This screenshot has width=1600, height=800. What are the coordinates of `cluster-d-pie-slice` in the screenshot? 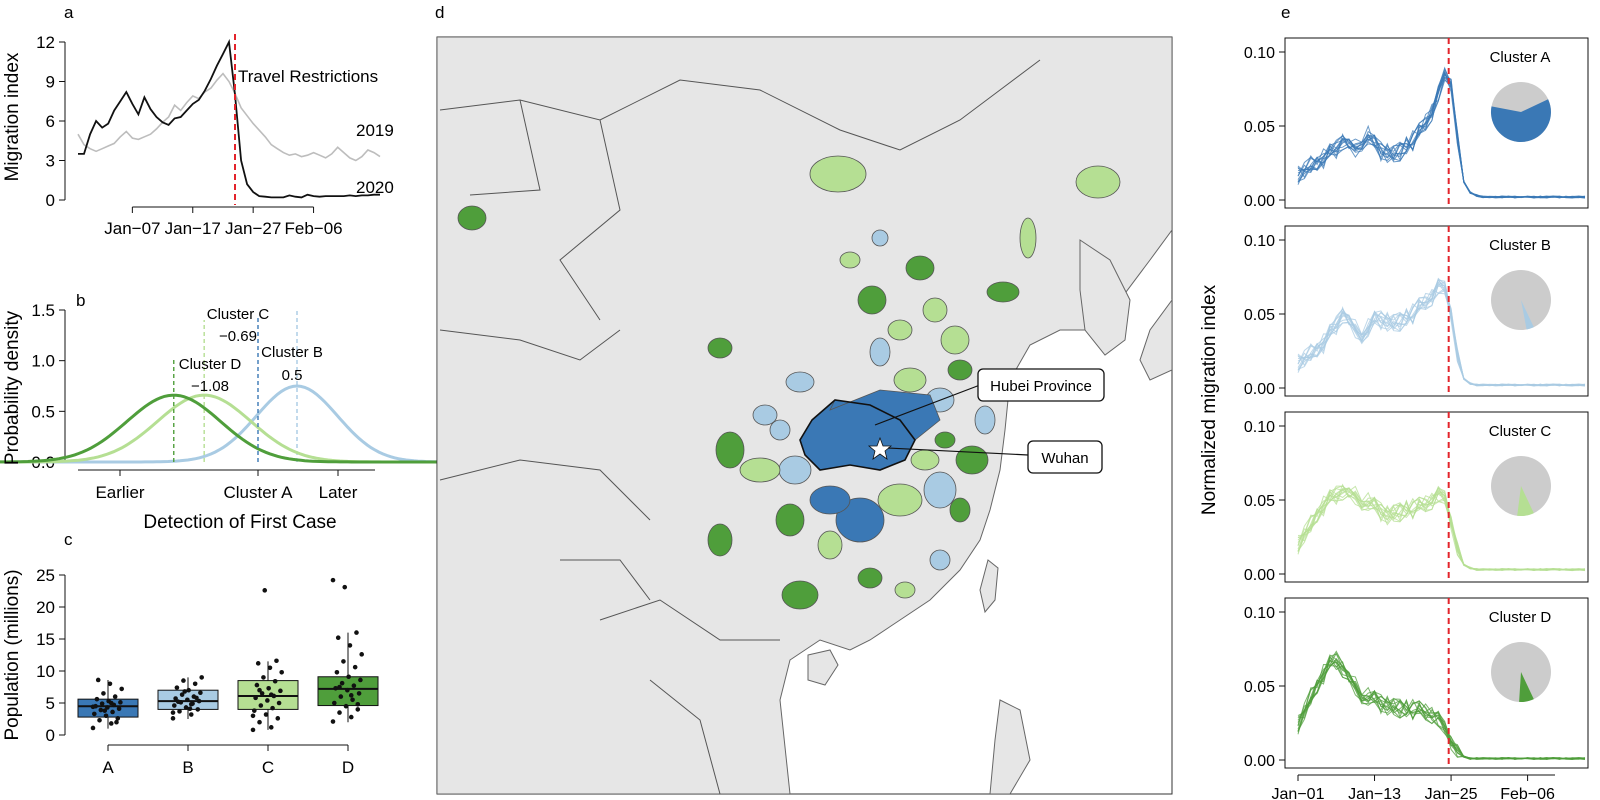 It's located at (1526, 687).